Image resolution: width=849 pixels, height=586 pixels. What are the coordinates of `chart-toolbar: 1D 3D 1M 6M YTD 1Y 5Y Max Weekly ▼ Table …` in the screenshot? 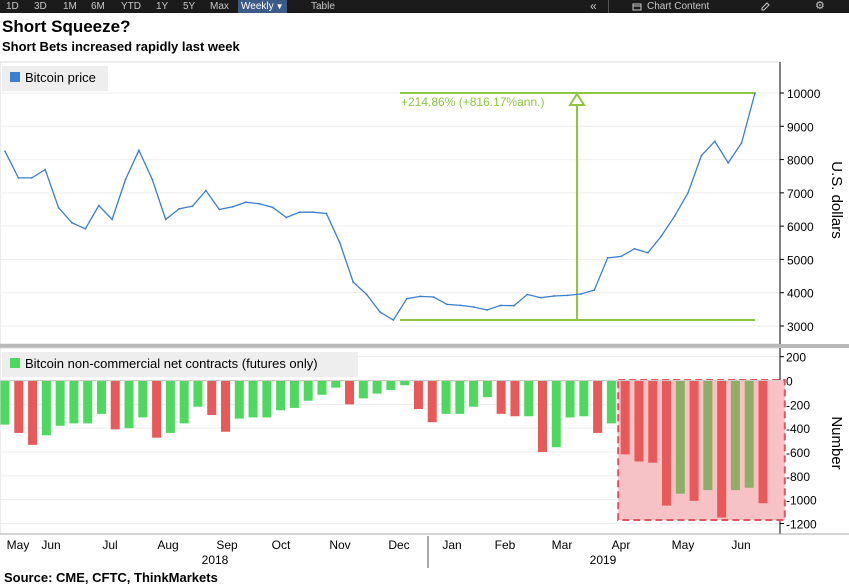 It's located at (424, 6).